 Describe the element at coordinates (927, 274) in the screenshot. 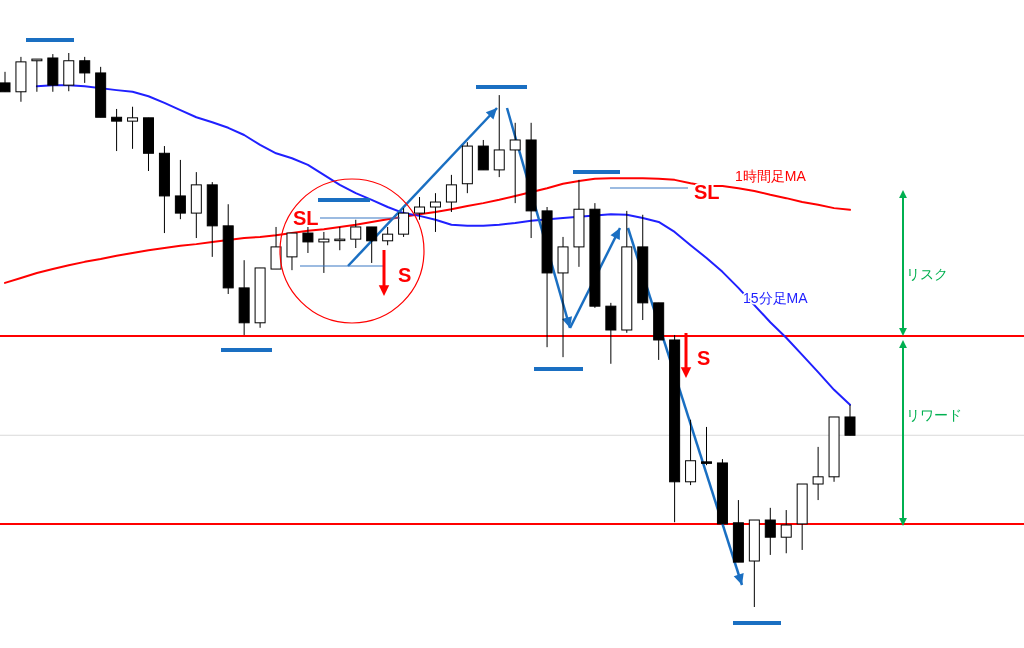

I see `text: リスク` at that location.